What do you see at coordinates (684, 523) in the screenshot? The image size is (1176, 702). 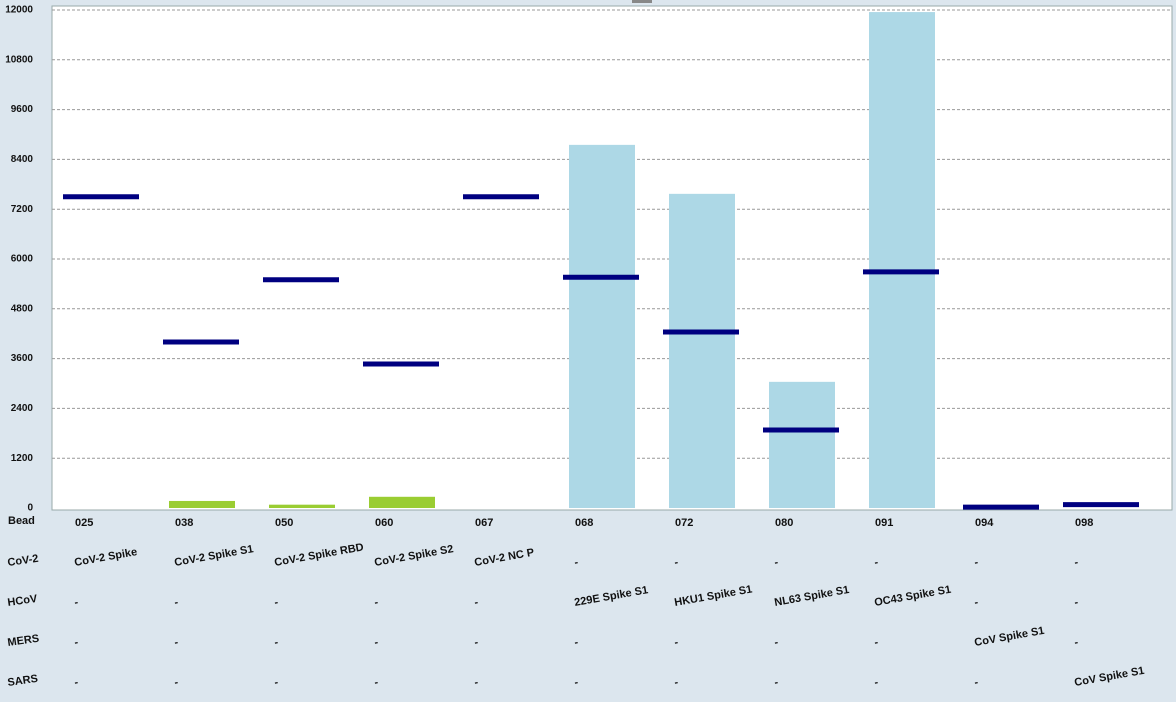 I see `x-tick-label: 072` at bounding box center [684, 523].